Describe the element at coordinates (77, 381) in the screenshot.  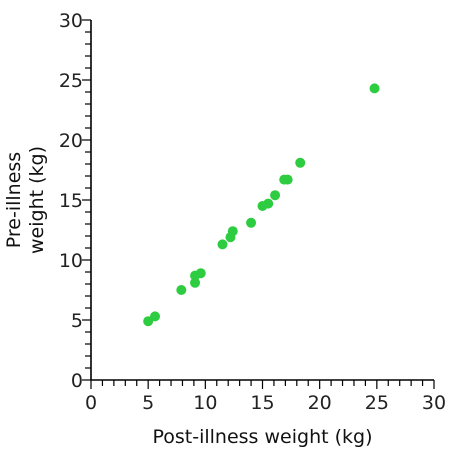
I see `y-tick-label: 0` at that location.